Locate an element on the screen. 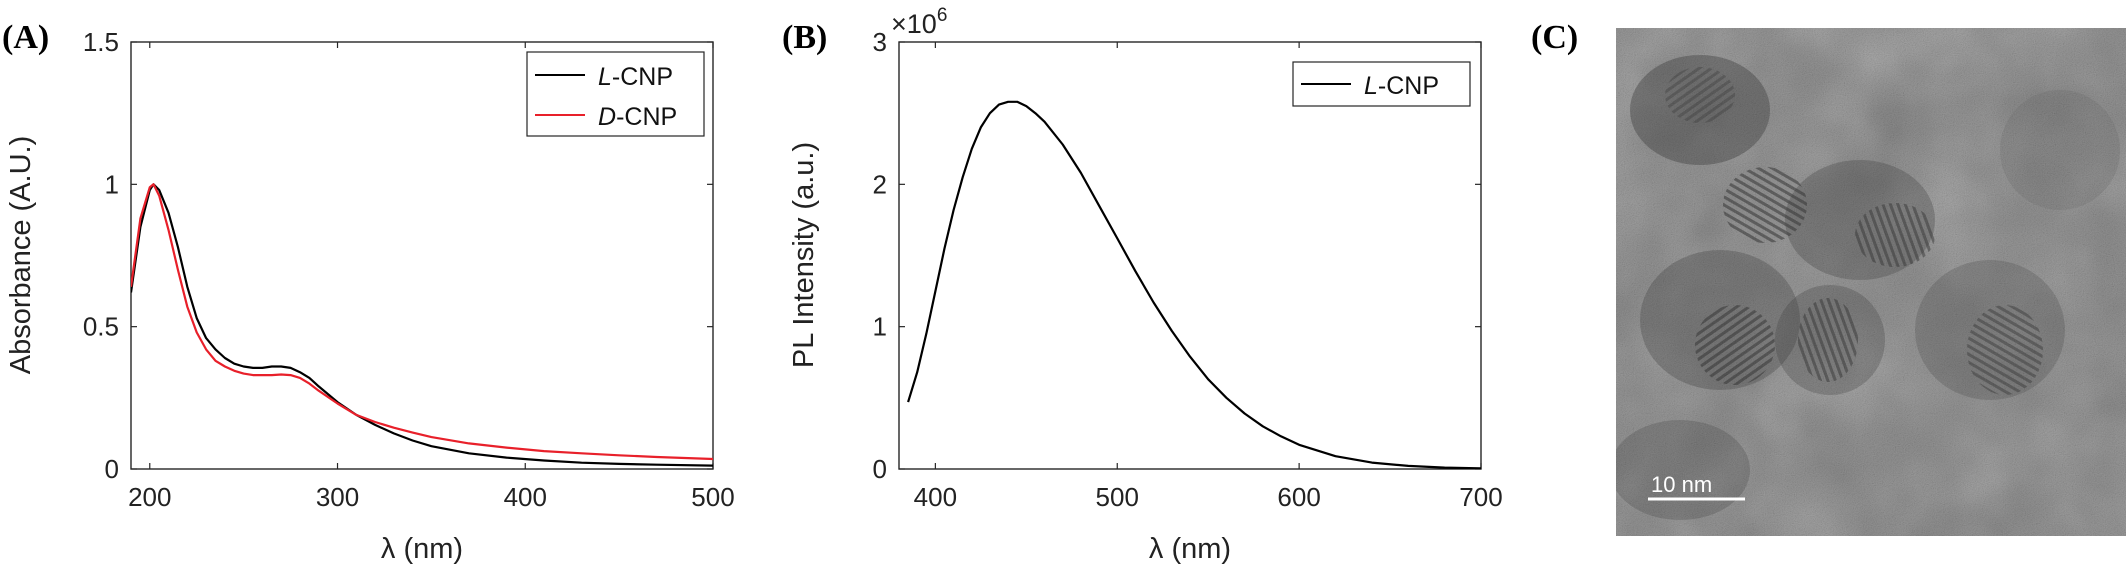  x-tick-label: 200 is located at coordinates (149, 497).